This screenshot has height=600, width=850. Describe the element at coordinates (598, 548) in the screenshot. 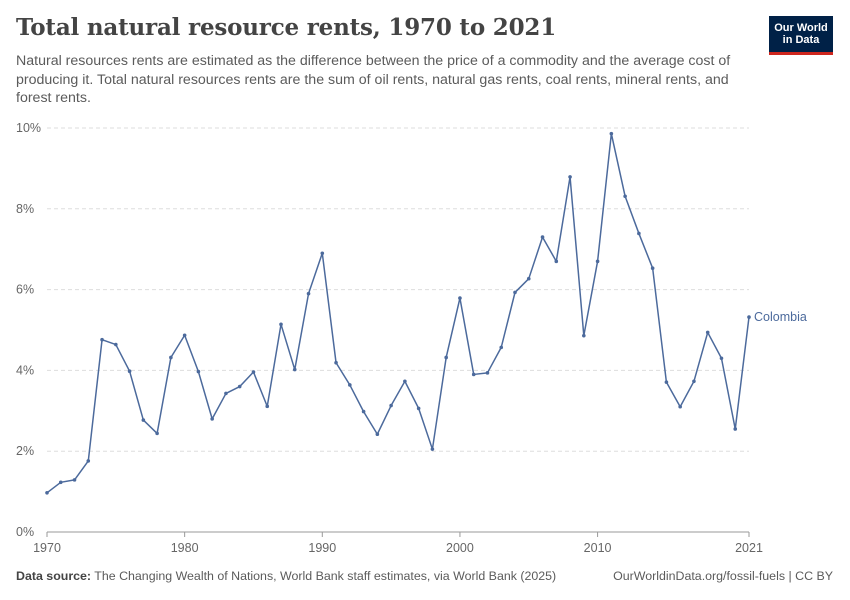

I see `x-tick-label: 2010` at that location.